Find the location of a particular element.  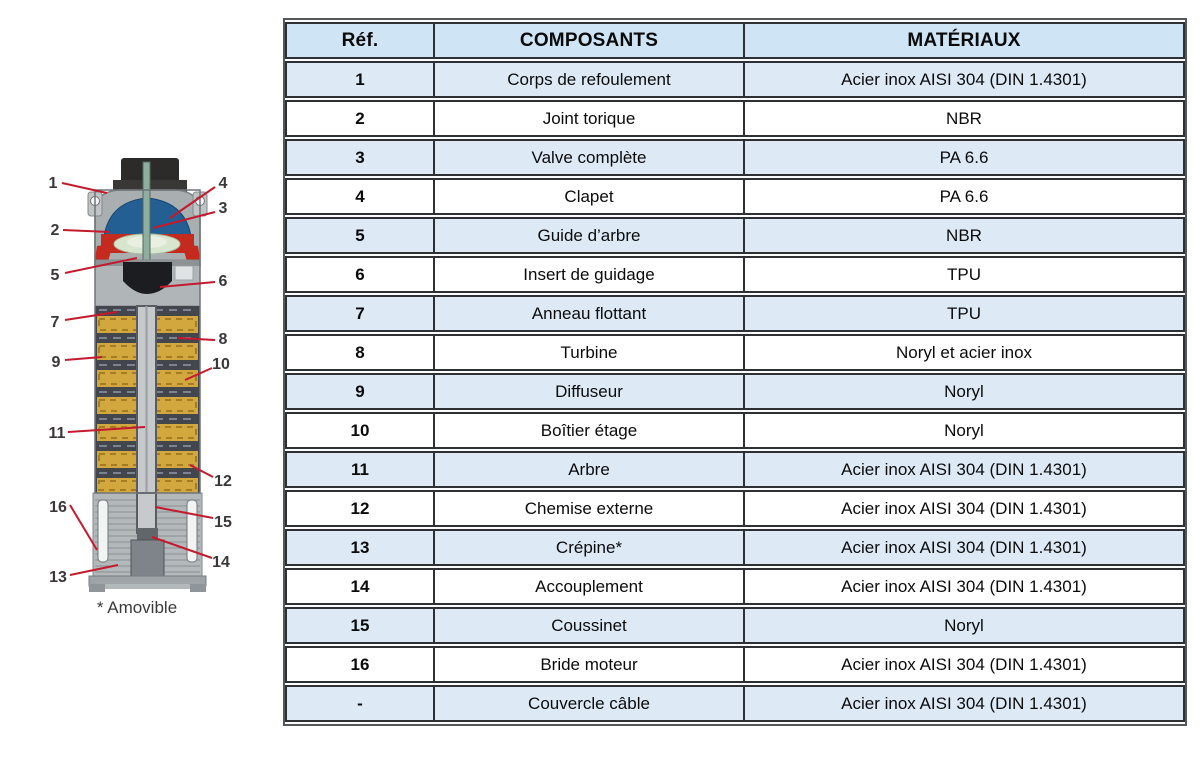

part-label-9: 9 is located at coordinates (56, 362).